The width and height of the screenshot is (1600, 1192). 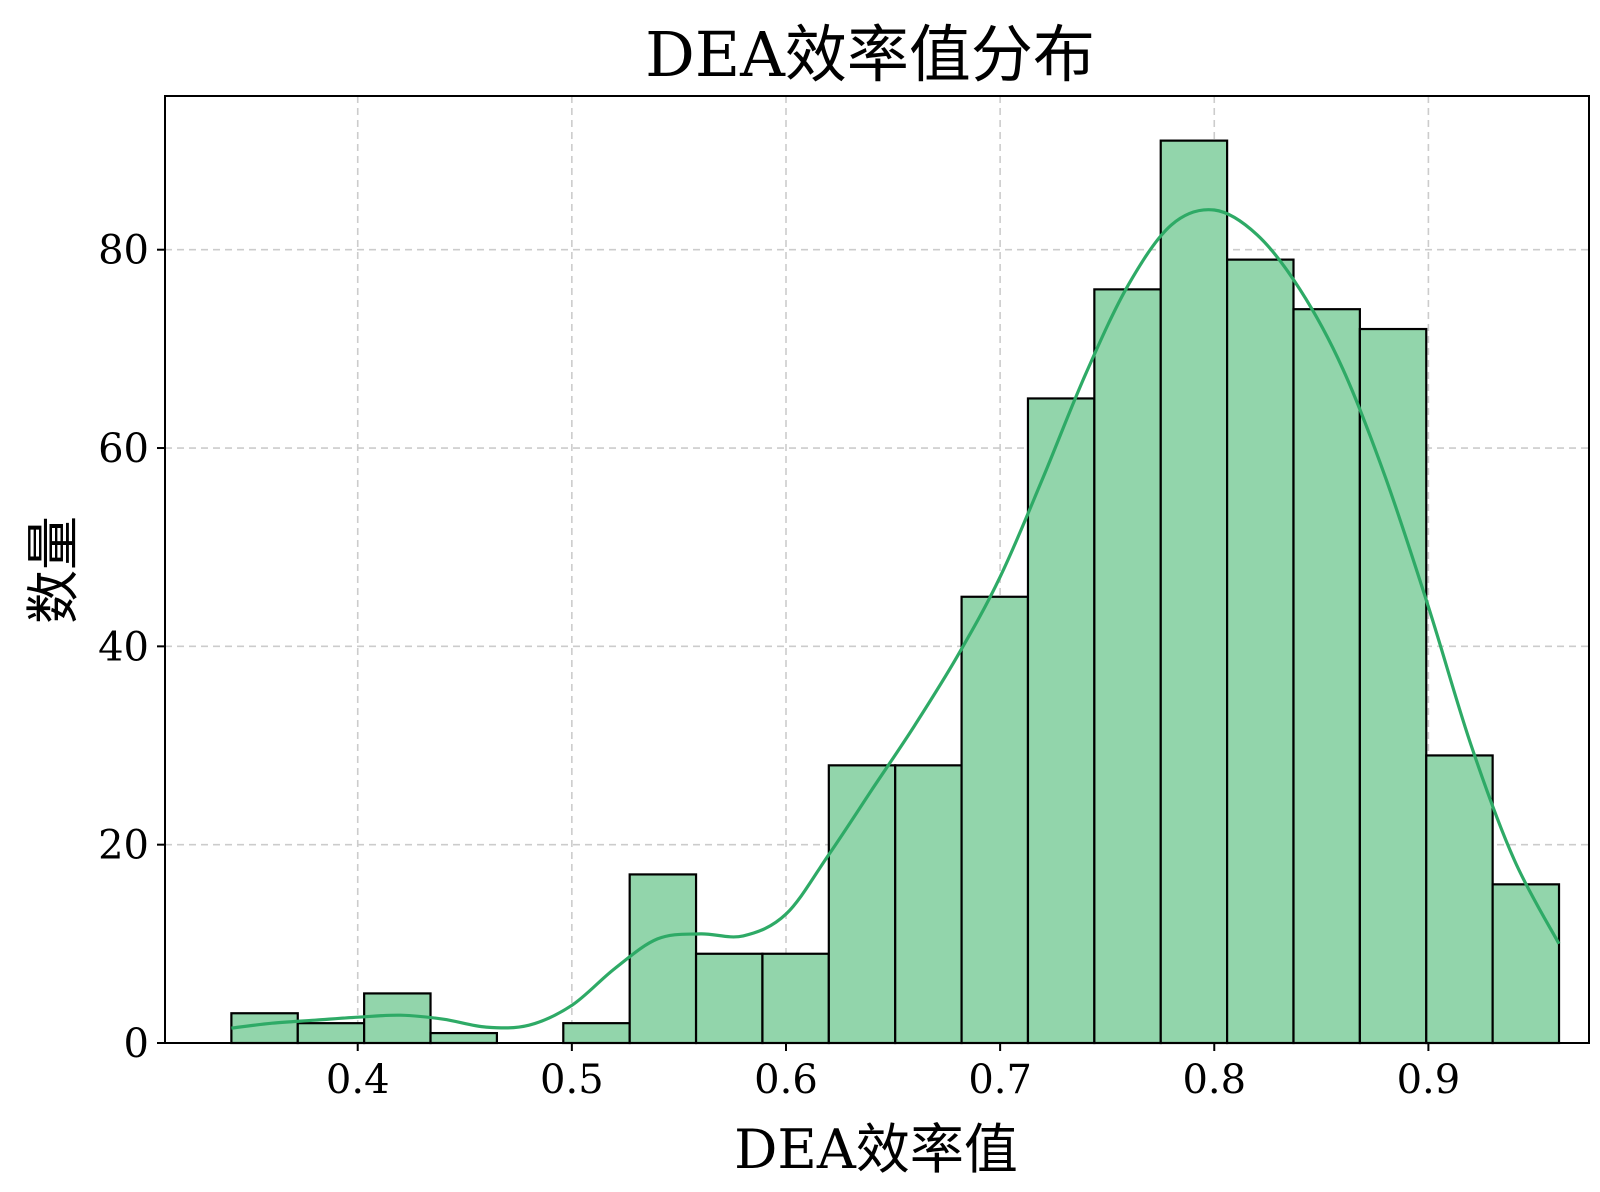 What do you see at coordinates (1000, 1080) in the screenshot?
I see `x-tick-label: 0.7` at bounding box center [1000, 1080].